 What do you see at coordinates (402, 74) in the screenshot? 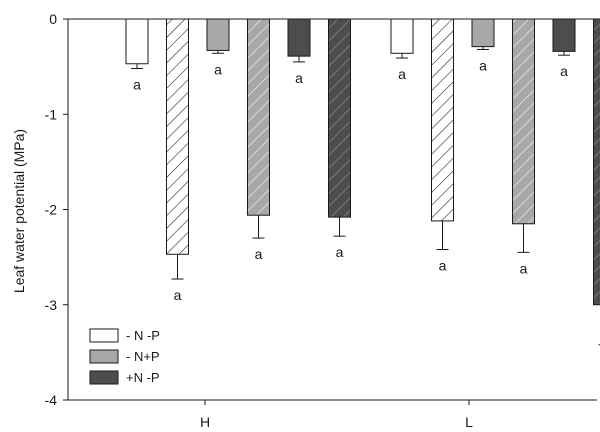
I see `sig-letter-L-0: a` at bounding box center [402, 74].